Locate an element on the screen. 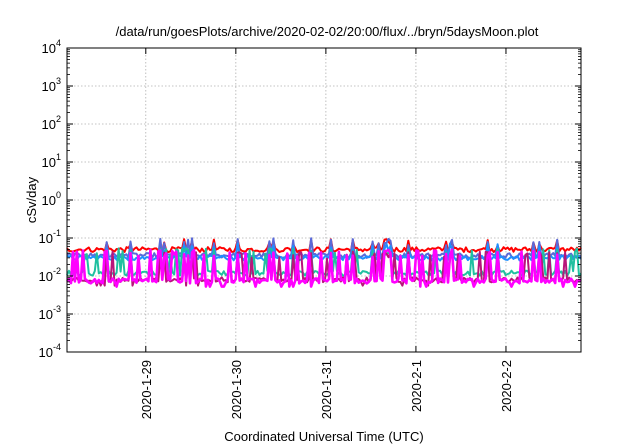 Image resolution: width=640 pixels, height=448 pixels. series-layer is located at coordinates (324, 262).